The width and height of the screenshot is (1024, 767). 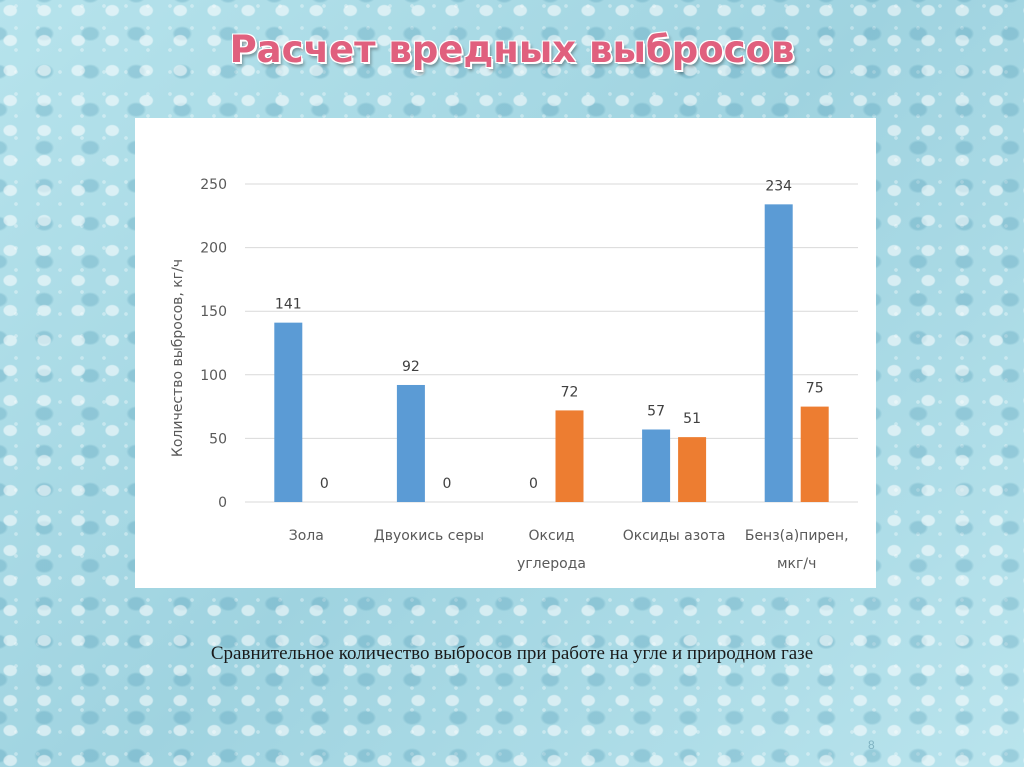 What do you see at coordinates (218, 439) in the screenshot?
I see `y-tick-label: 50` at bounding box center [218, 439].